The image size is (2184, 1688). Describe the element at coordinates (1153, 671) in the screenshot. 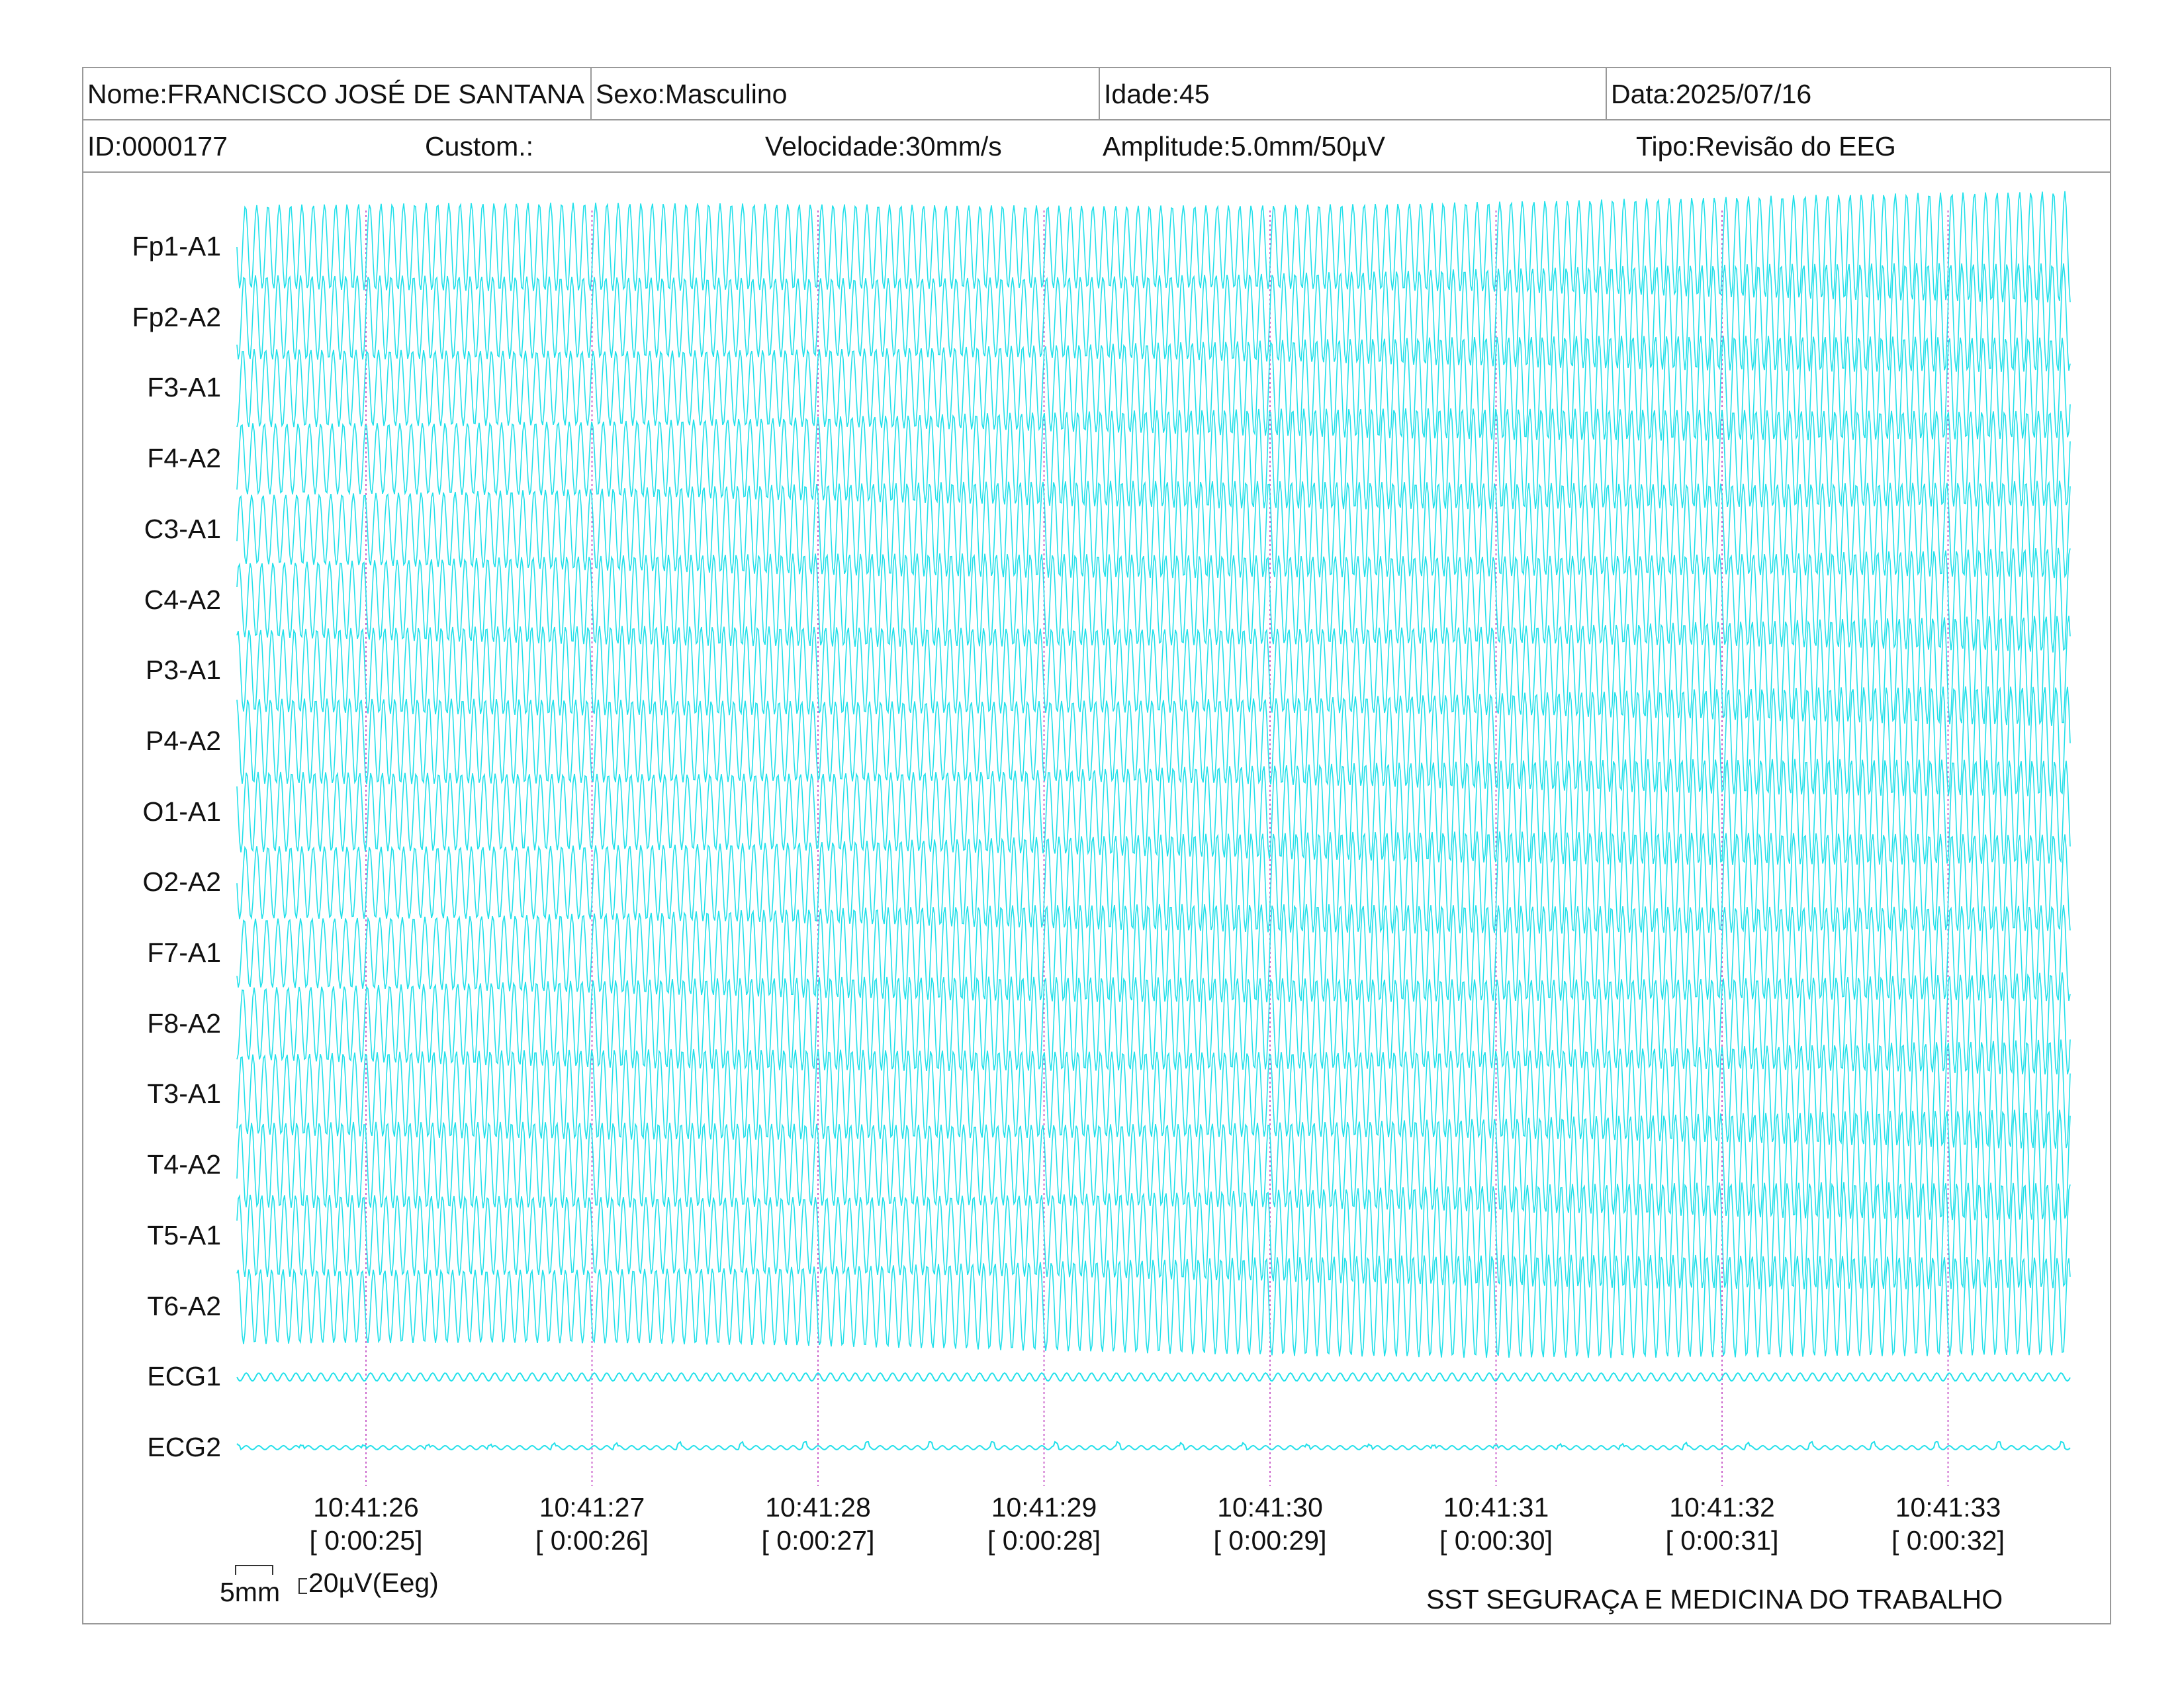

I see `trace-p3-a1` at that location.